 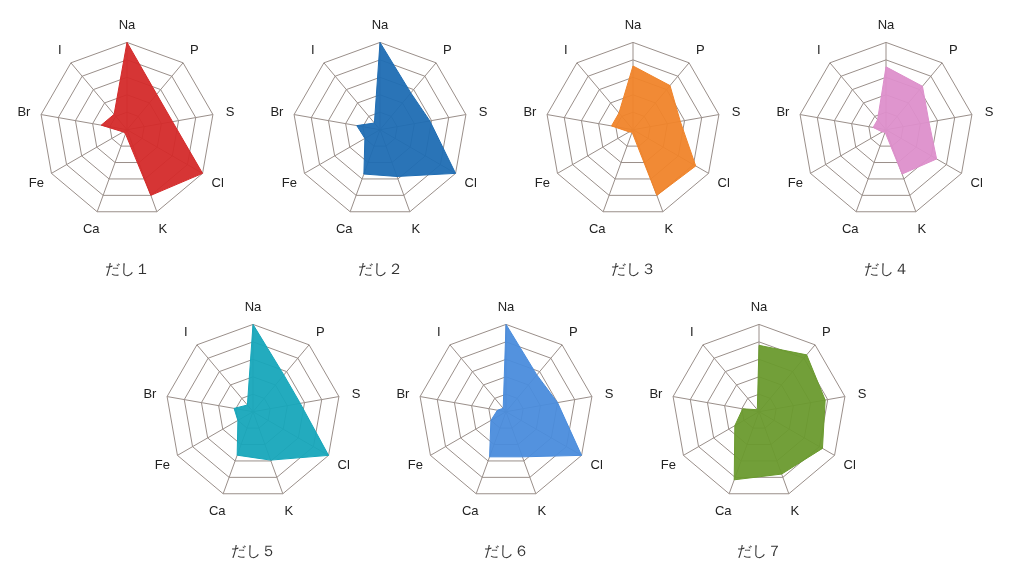 I want to click on text: だし２, so click(x=380, y=269).